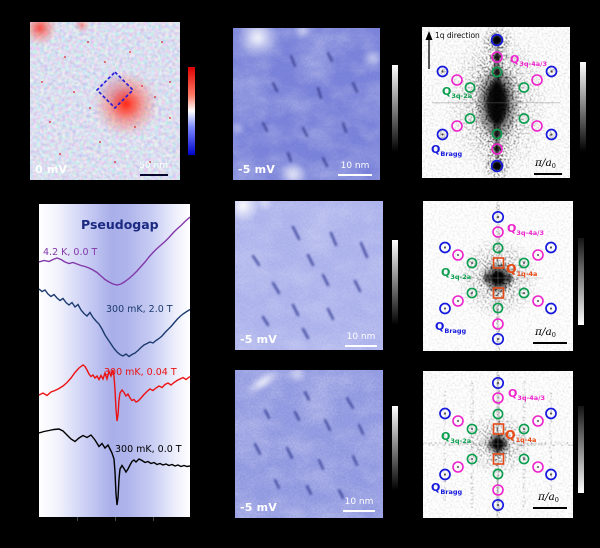 Image resolution: width=600 pixels, height=548 pixels. I want to click on 1q-direction-arrow, so click(429, 50).